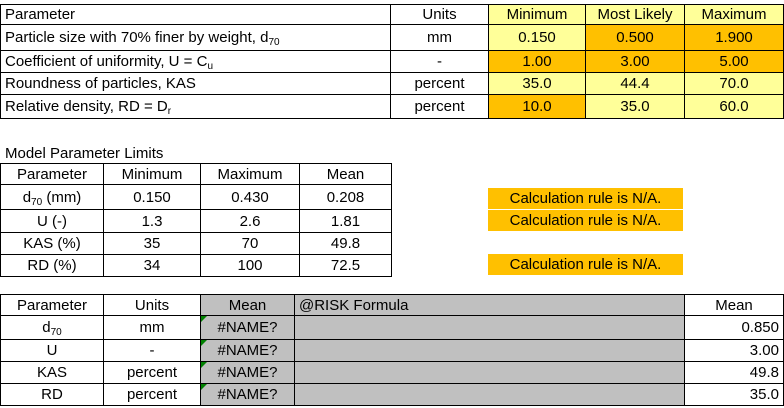 This screenshot has height=408, width=784. I want to click on mean-value-cell: 3.00, so click(734, 350).